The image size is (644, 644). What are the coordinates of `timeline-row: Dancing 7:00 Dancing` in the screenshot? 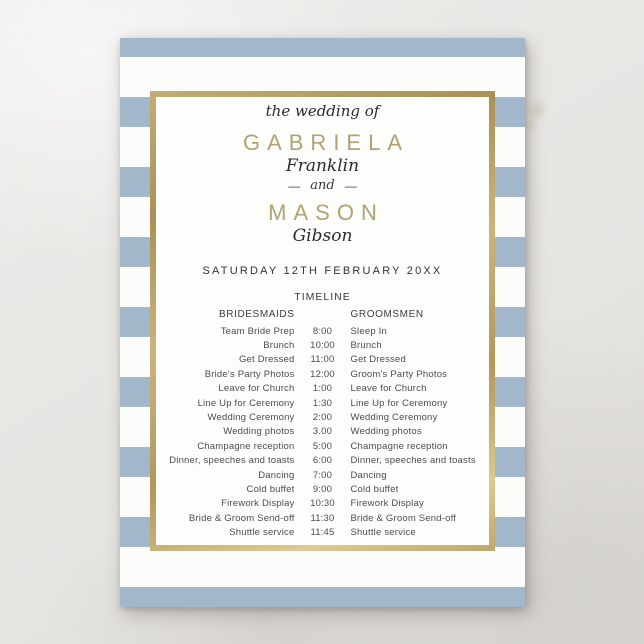 It's located at (322, 475).